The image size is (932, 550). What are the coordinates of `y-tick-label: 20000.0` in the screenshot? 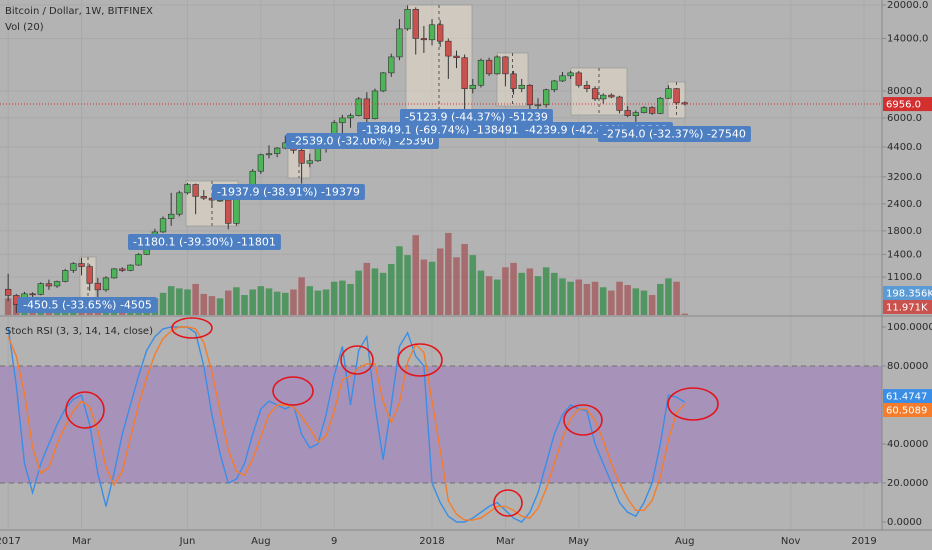 It's located at (907, 5).